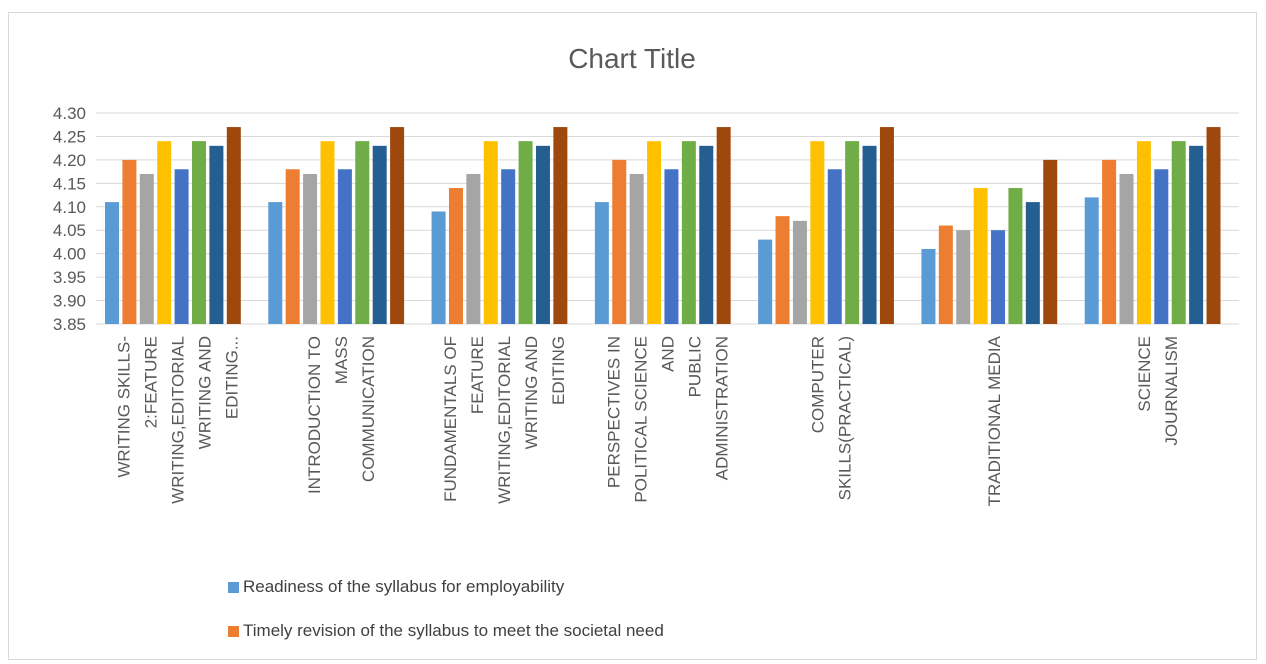  I want to click on chart-title: Chart Title, so click(632, 58).